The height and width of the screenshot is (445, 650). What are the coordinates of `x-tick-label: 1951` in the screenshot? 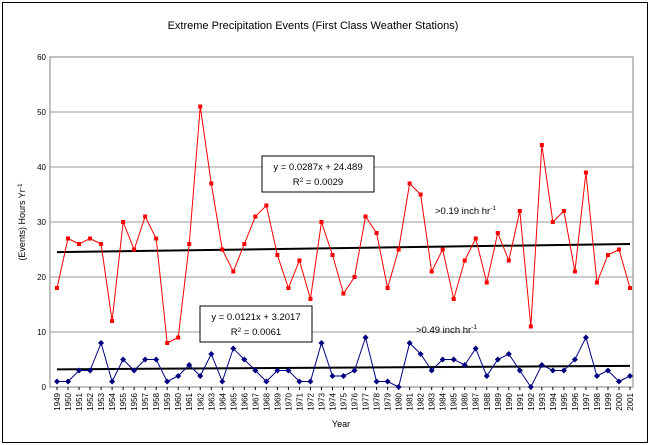 It's located at (79, 401).